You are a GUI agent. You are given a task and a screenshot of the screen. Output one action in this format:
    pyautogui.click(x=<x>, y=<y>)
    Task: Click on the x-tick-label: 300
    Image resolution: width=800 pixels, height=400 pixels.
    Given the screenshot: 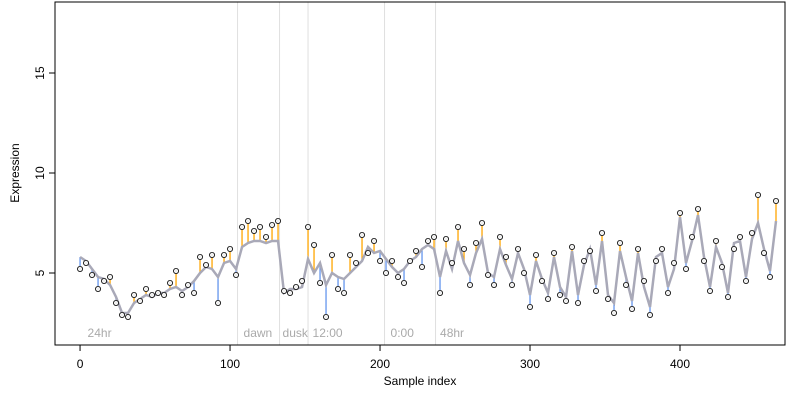 What is the action you would take?
    pyautogui.click(x=530, y=364)
    